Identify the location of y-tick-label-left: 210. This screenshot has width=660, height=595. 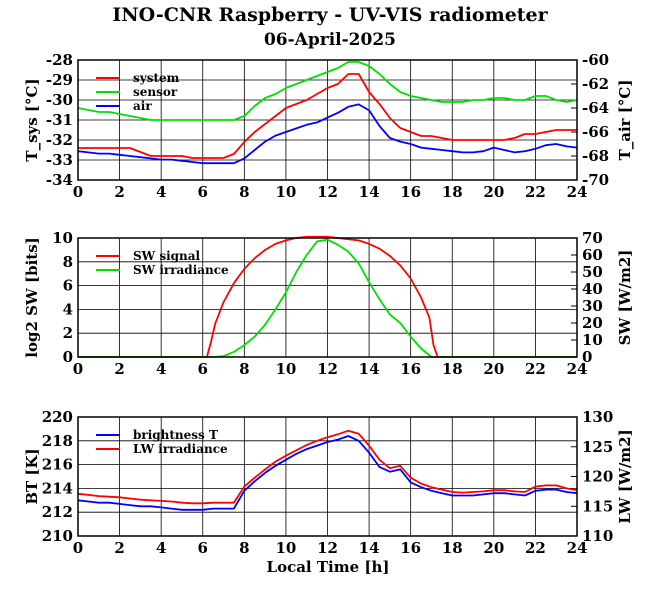
(57, 536).